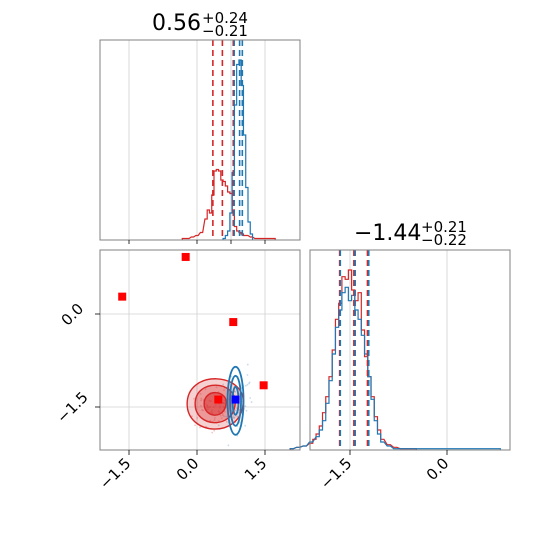 This screenshot has height=550, width=550. Describe the element at coordinates (200, 350) in the screenshot. I see `joint-scatter-panel` at that location.